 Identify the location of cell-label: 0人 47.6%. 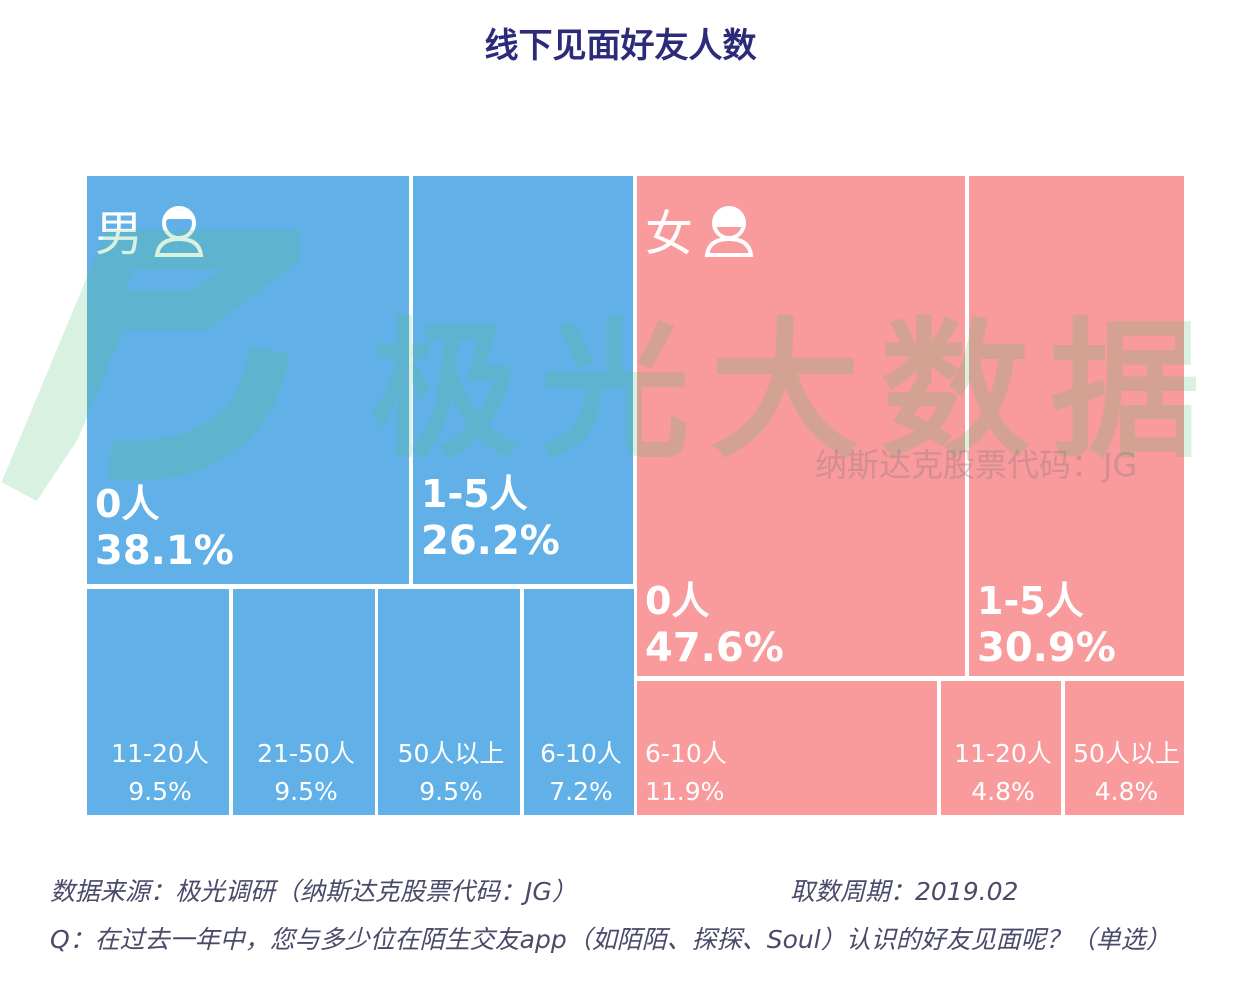
(803, 620).